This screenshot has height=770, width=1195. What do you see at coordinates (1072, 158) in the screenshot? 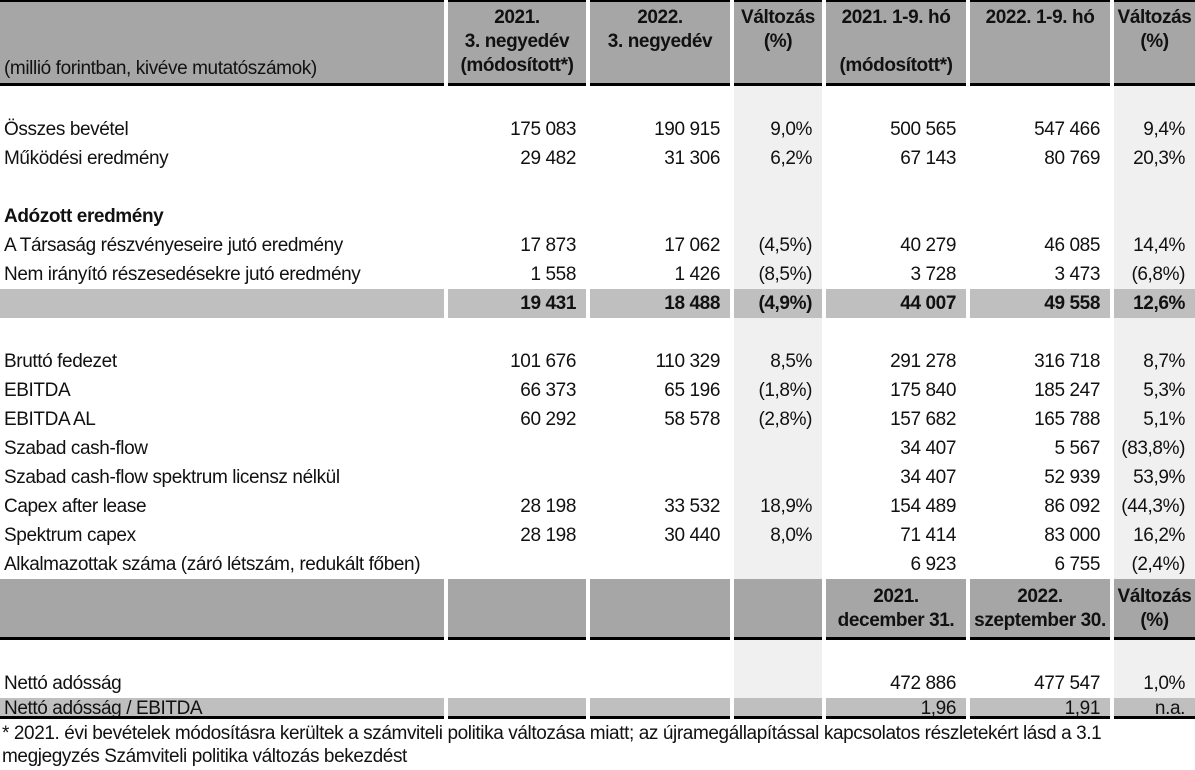
I see `cell-value: 80 769` at bounding box center [1072, 158].